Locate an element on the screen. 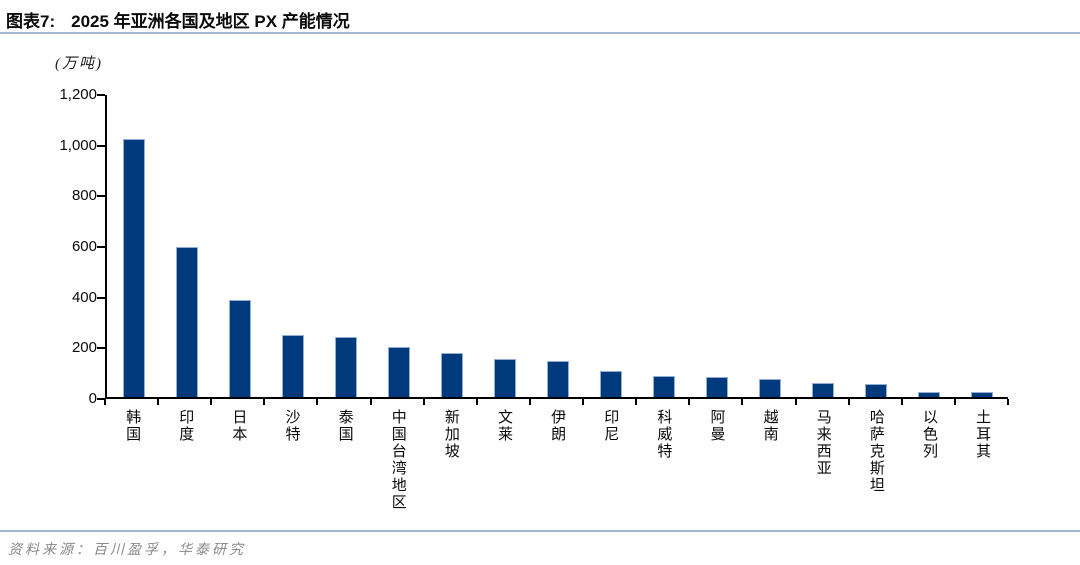 The height and width of the screenshot is (565, 1080). chart-header: 图表7: 2025 年亚洲各国及地区 PX 产能情况 is located at coordinates (178, 19).